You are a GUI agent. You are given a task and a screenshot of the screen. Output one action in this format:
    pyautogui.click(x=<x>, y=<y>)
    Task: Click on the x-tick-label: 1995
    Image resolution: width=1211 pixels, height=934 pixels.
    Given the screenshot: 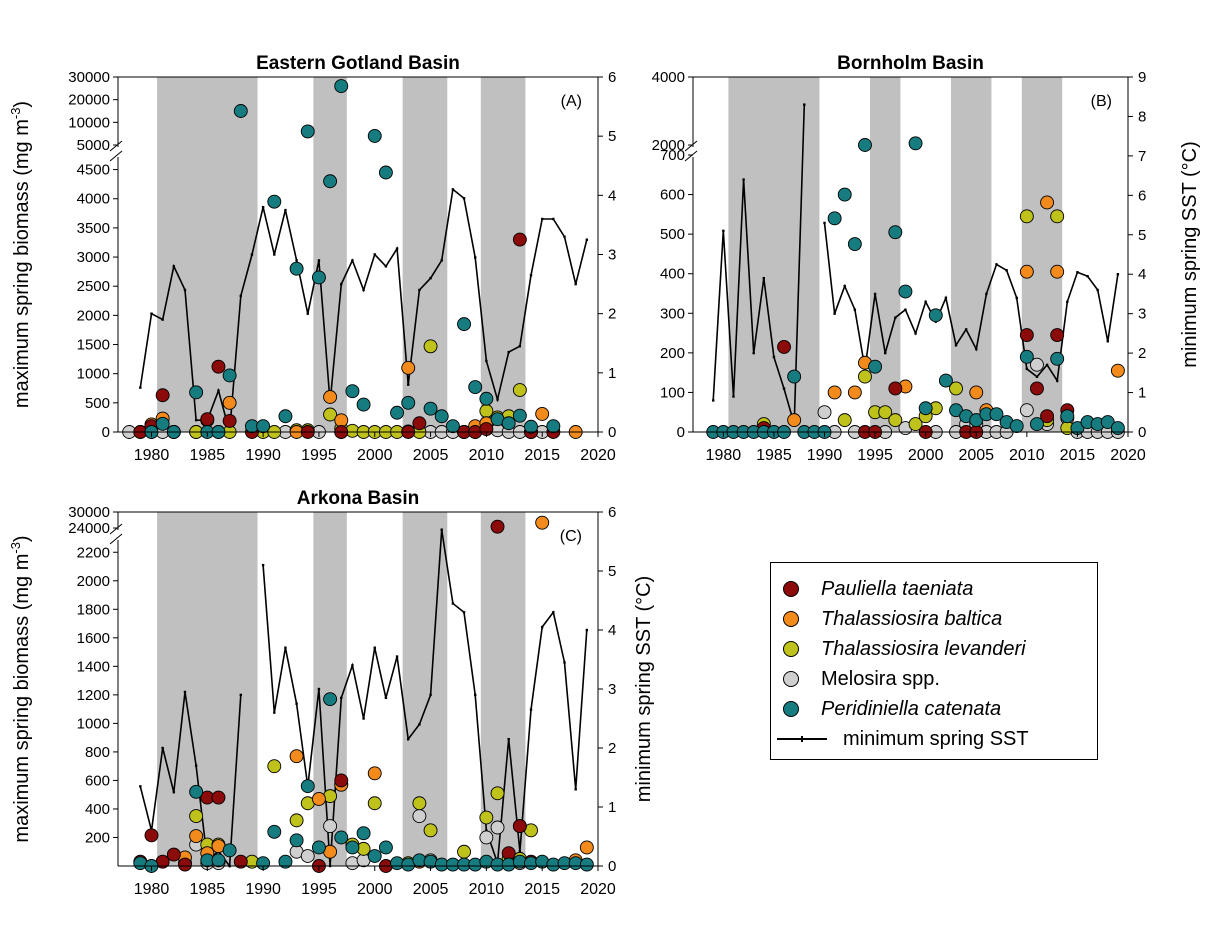 What is the action you would take?
    pyautogui.click(x=319, y=889)
    